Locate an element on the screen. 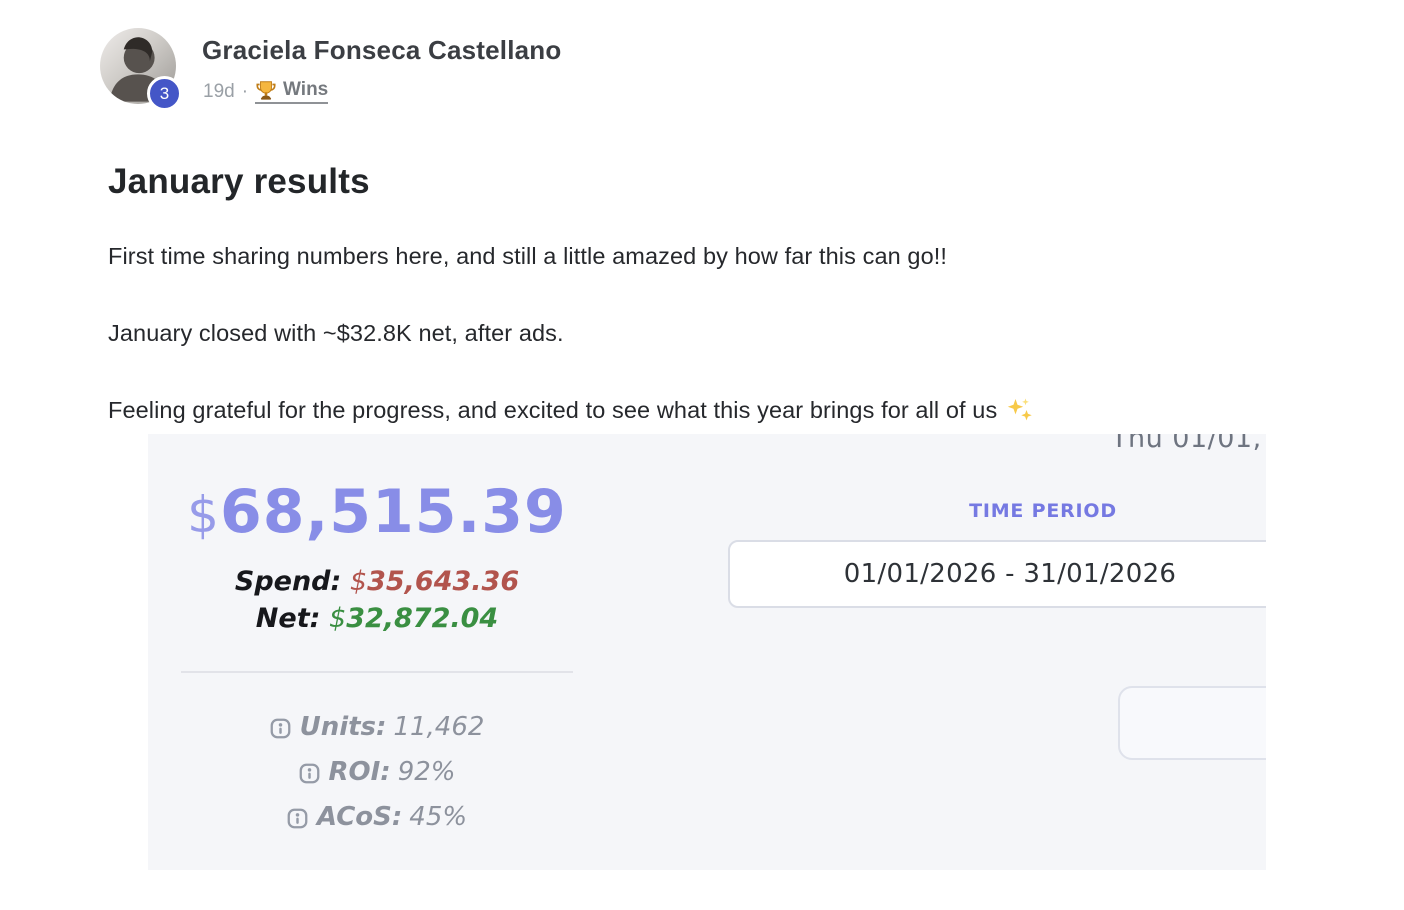 Image resolution: width=1404 pixels, height=910 pixels. trophy-icon is located at coordinates (266, 90).